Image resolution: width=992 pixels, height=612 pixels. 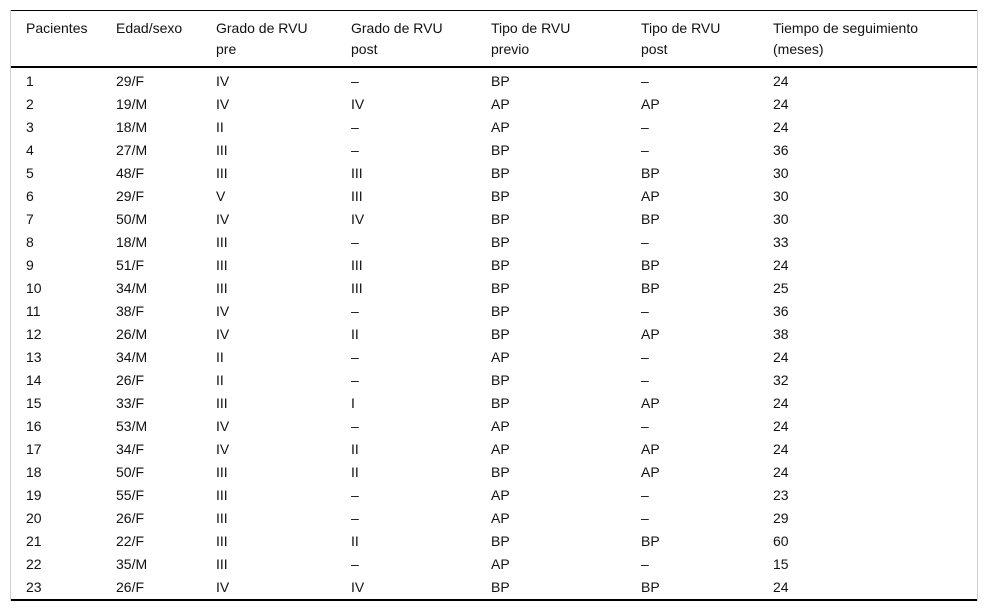 I want to click on header-cell-grado-rvu-pre: Grado de RVU pre, so click(x=268, y=39).